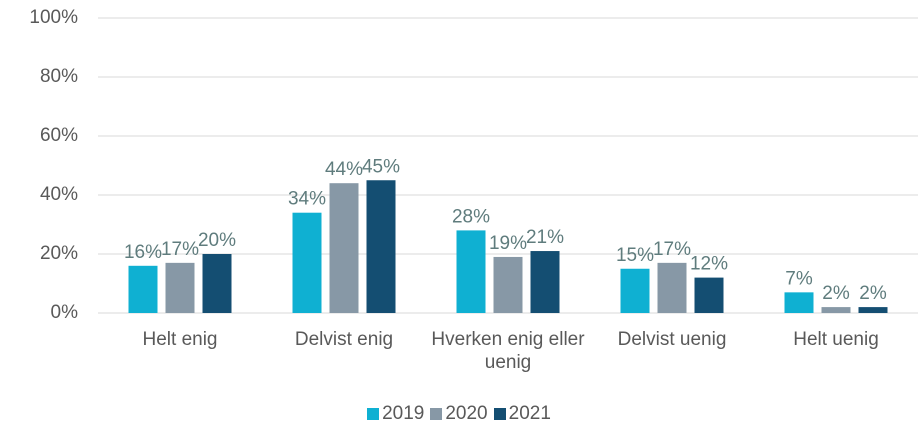 The width and height of the screenshot is (918, 429). I want to click on data-label: 20%, so click(217, 240).